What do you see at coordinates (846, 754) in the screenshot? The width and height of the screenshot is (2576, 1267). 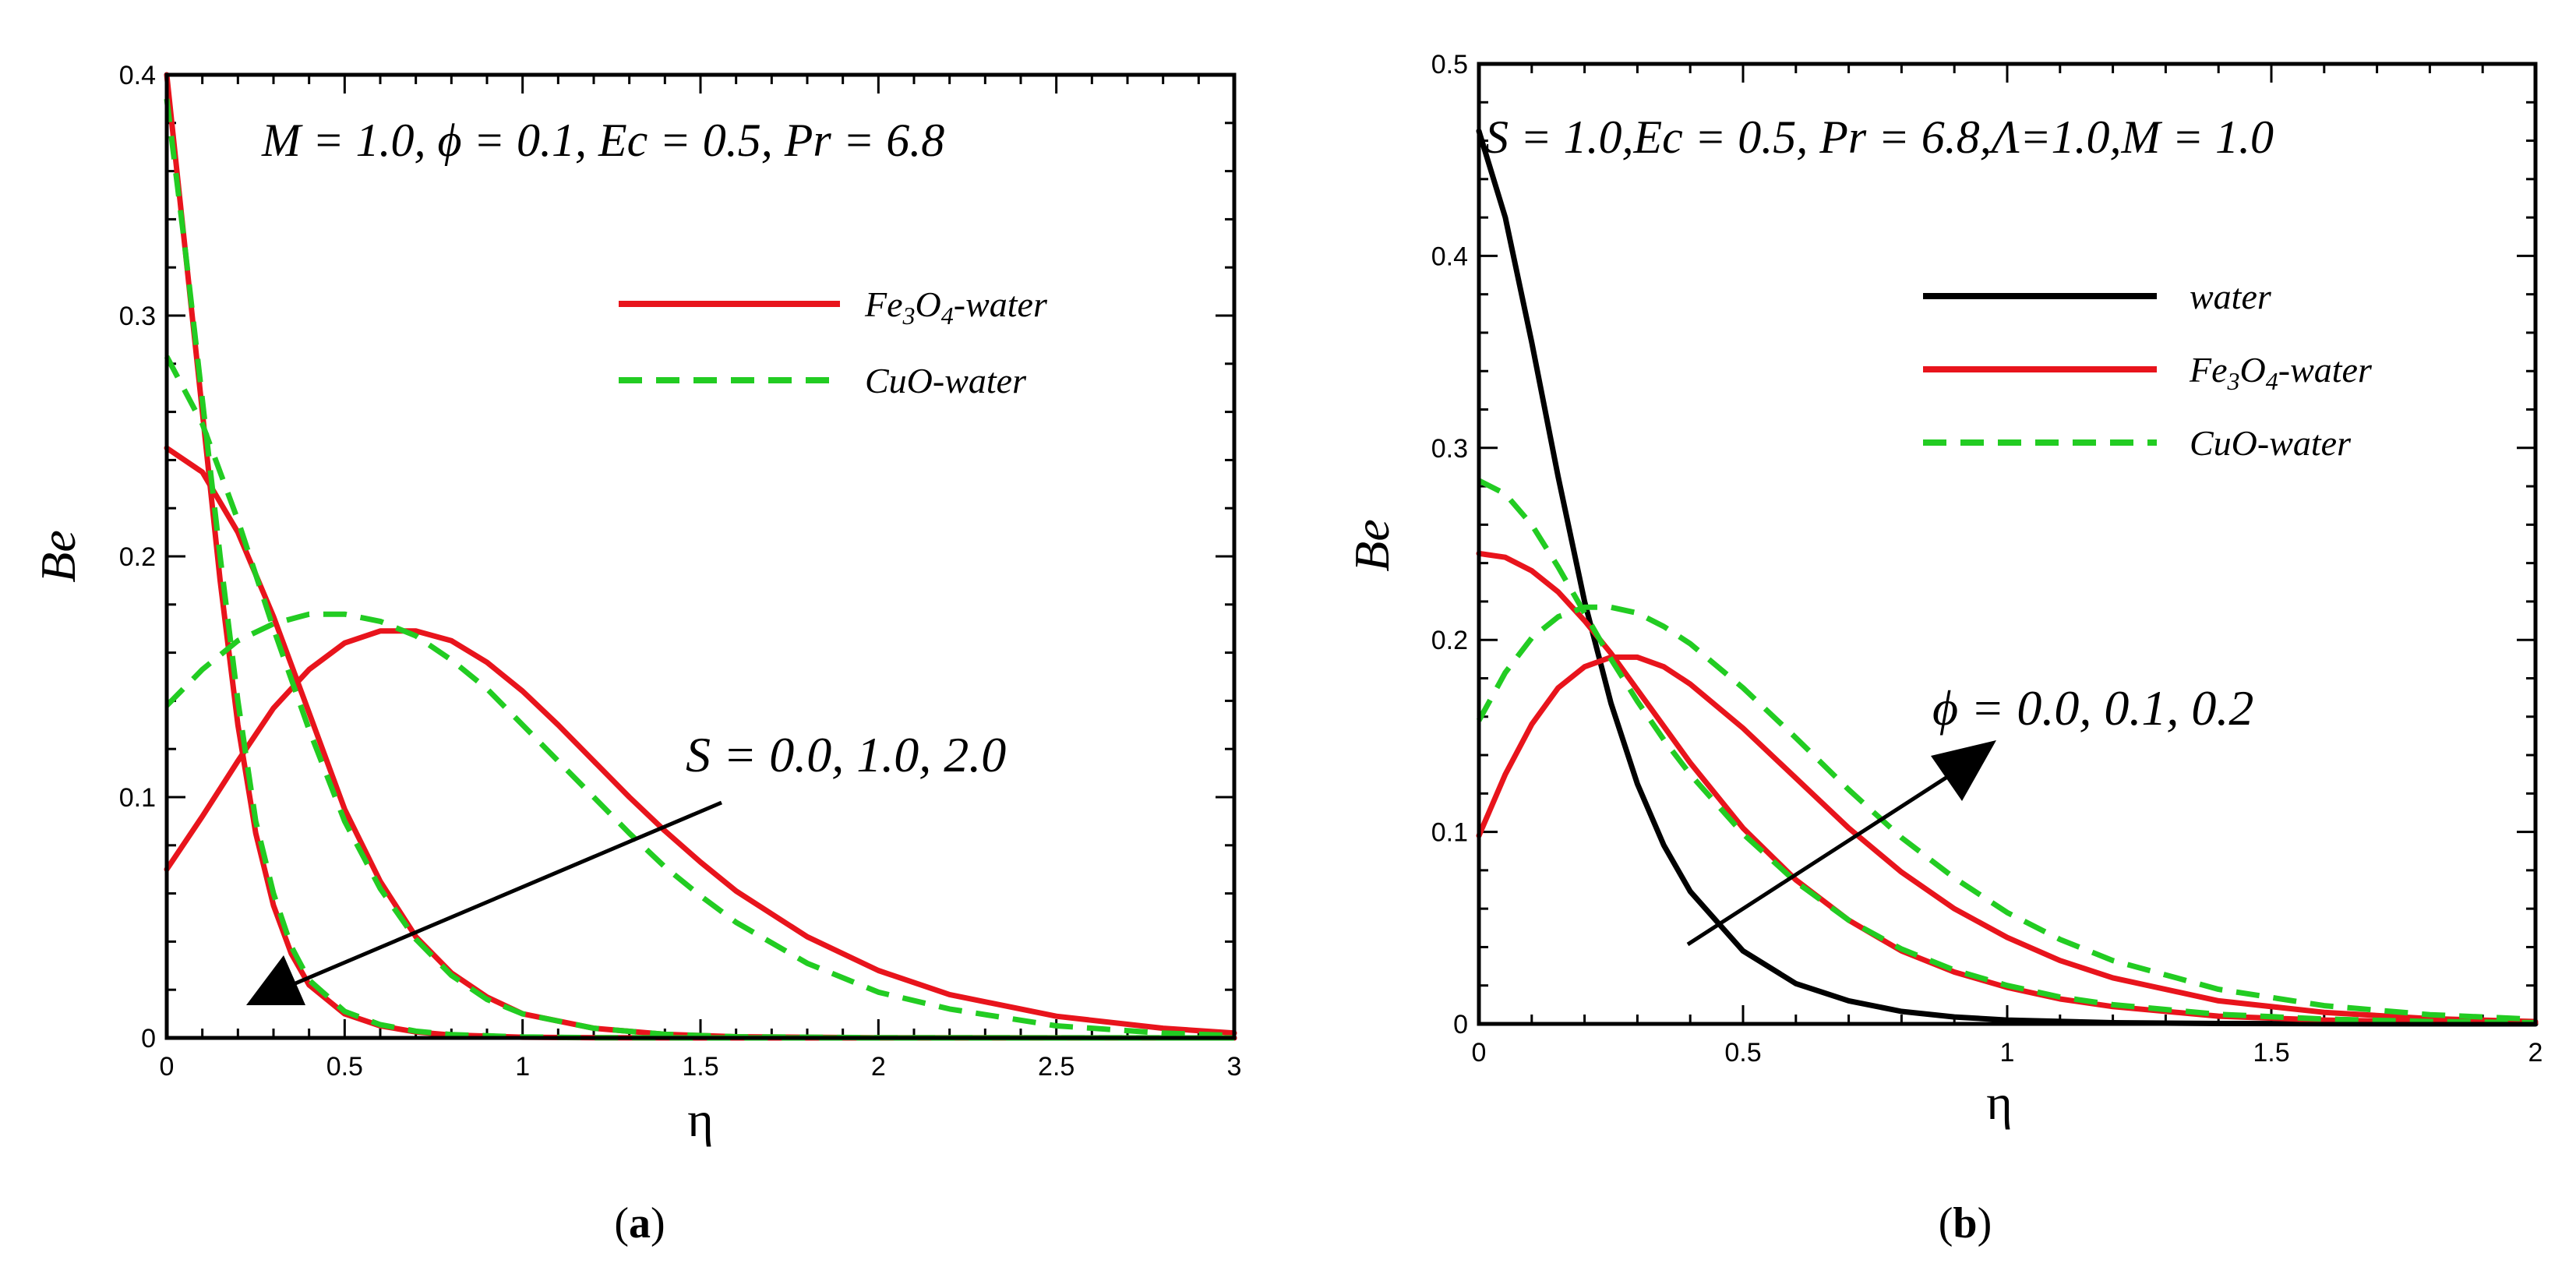 I see `panel-a-arrow-label: S = 0.0, 1.0, 2.0` at bounding box center [846, 754].